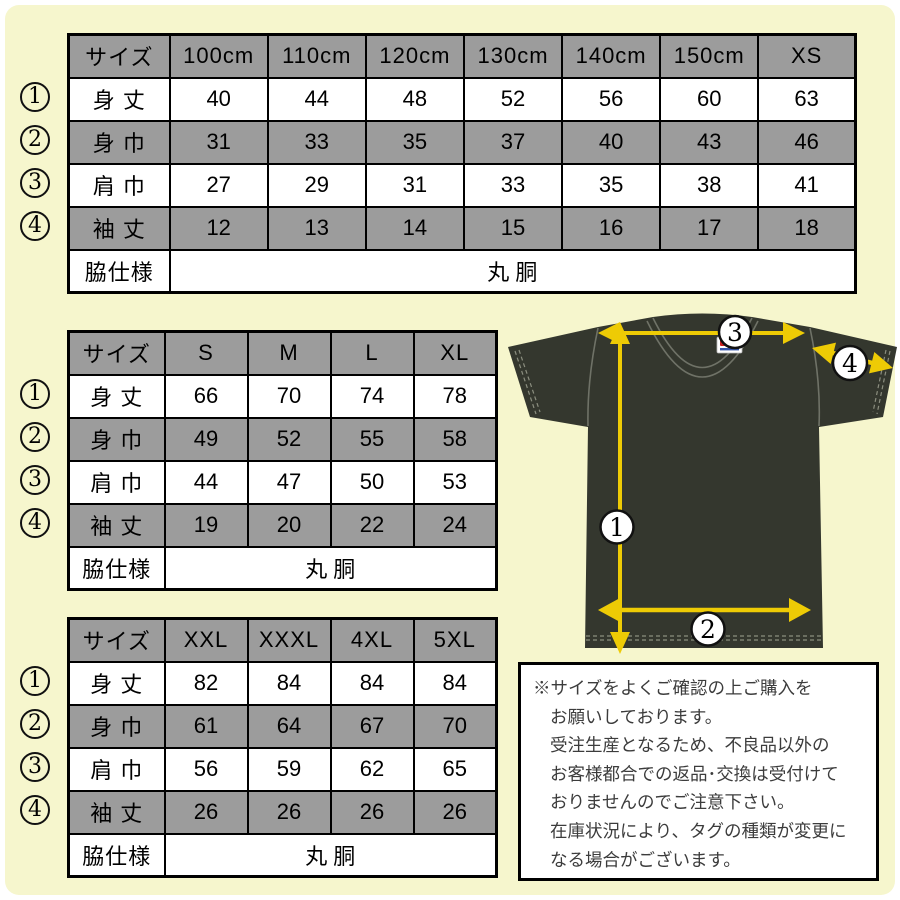  I want to click on size-value: 62, so click(372, 769).